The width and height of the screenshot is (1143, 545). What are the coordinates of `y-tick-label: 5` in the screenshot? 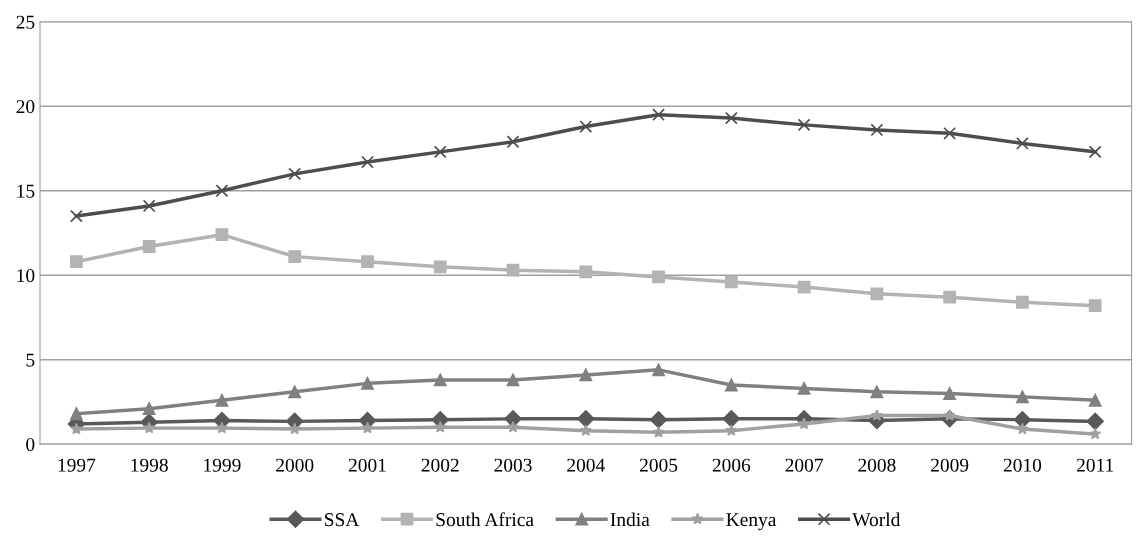 It's located at (30, 360).